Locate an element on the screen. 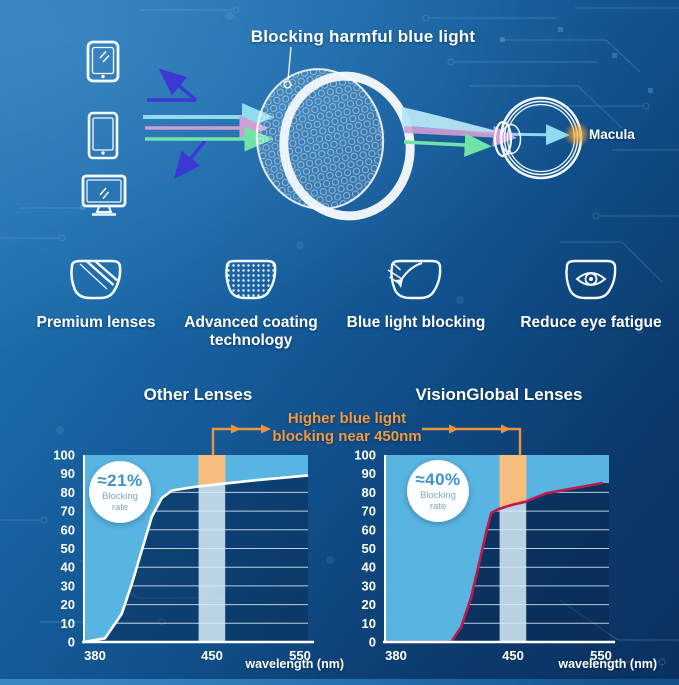  blocking-rate-badge: ≈40% Blocking rate is located at coordinates (438, 491).